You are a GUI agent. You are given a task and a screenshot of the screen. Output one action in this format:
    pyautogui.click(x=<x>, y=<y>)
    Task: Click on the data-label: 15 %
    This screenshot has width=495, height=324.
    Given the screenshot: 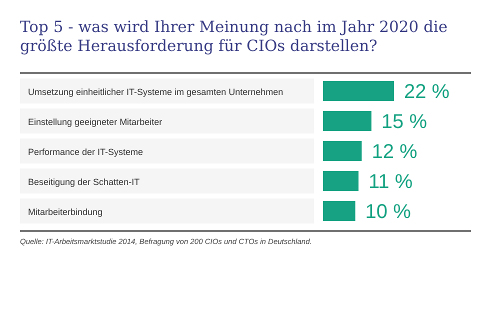 What is the action you would take?
    pyautogui.click(x=404, y=122)
    